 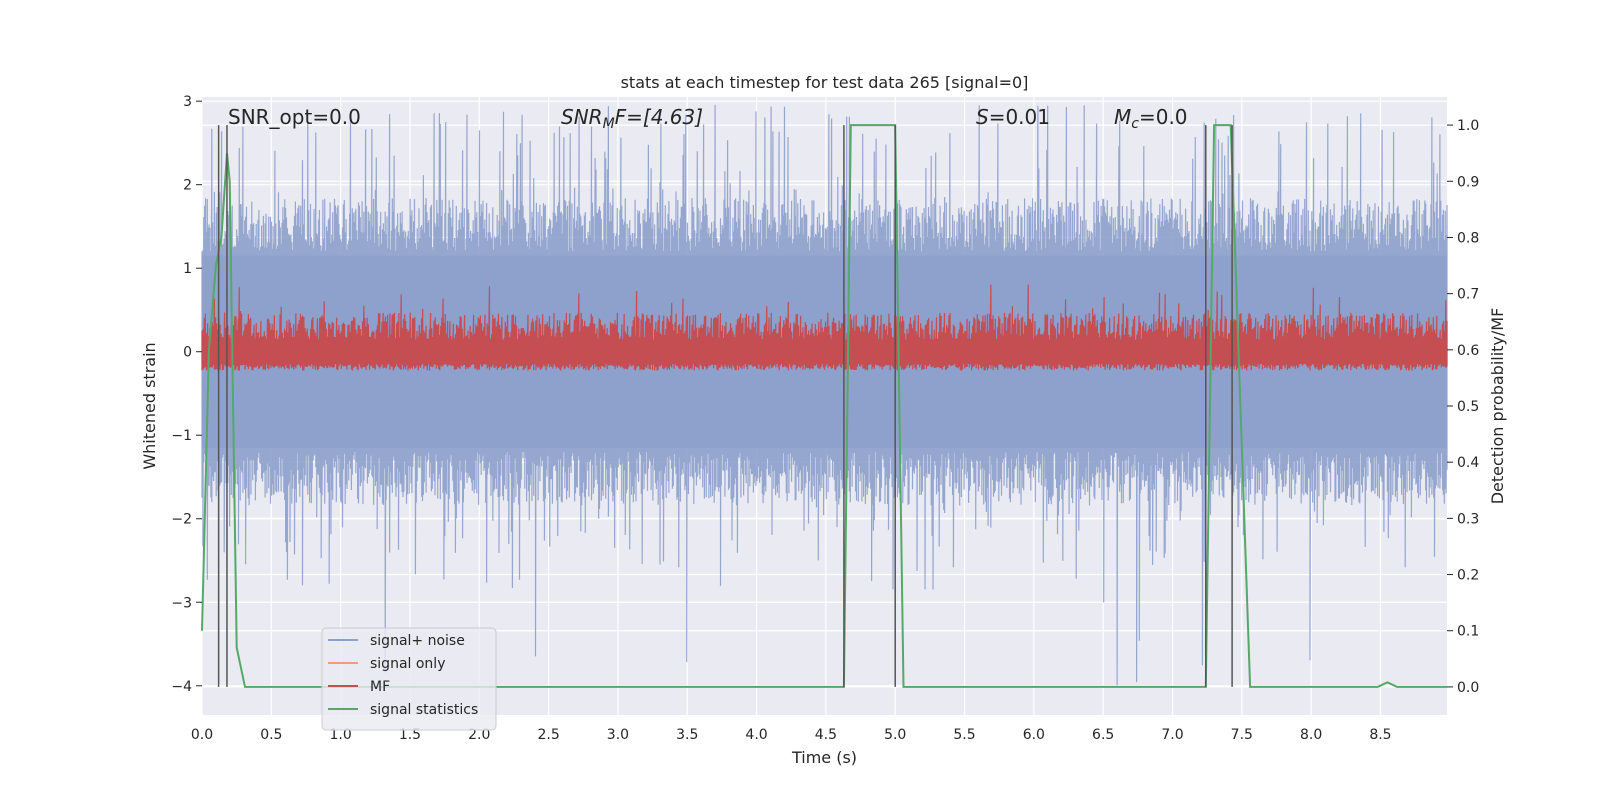 What do you see at coordinates (187, 102) in the screenshot?
I see `y-tick-label: 3` at bounding box center [187, 102].